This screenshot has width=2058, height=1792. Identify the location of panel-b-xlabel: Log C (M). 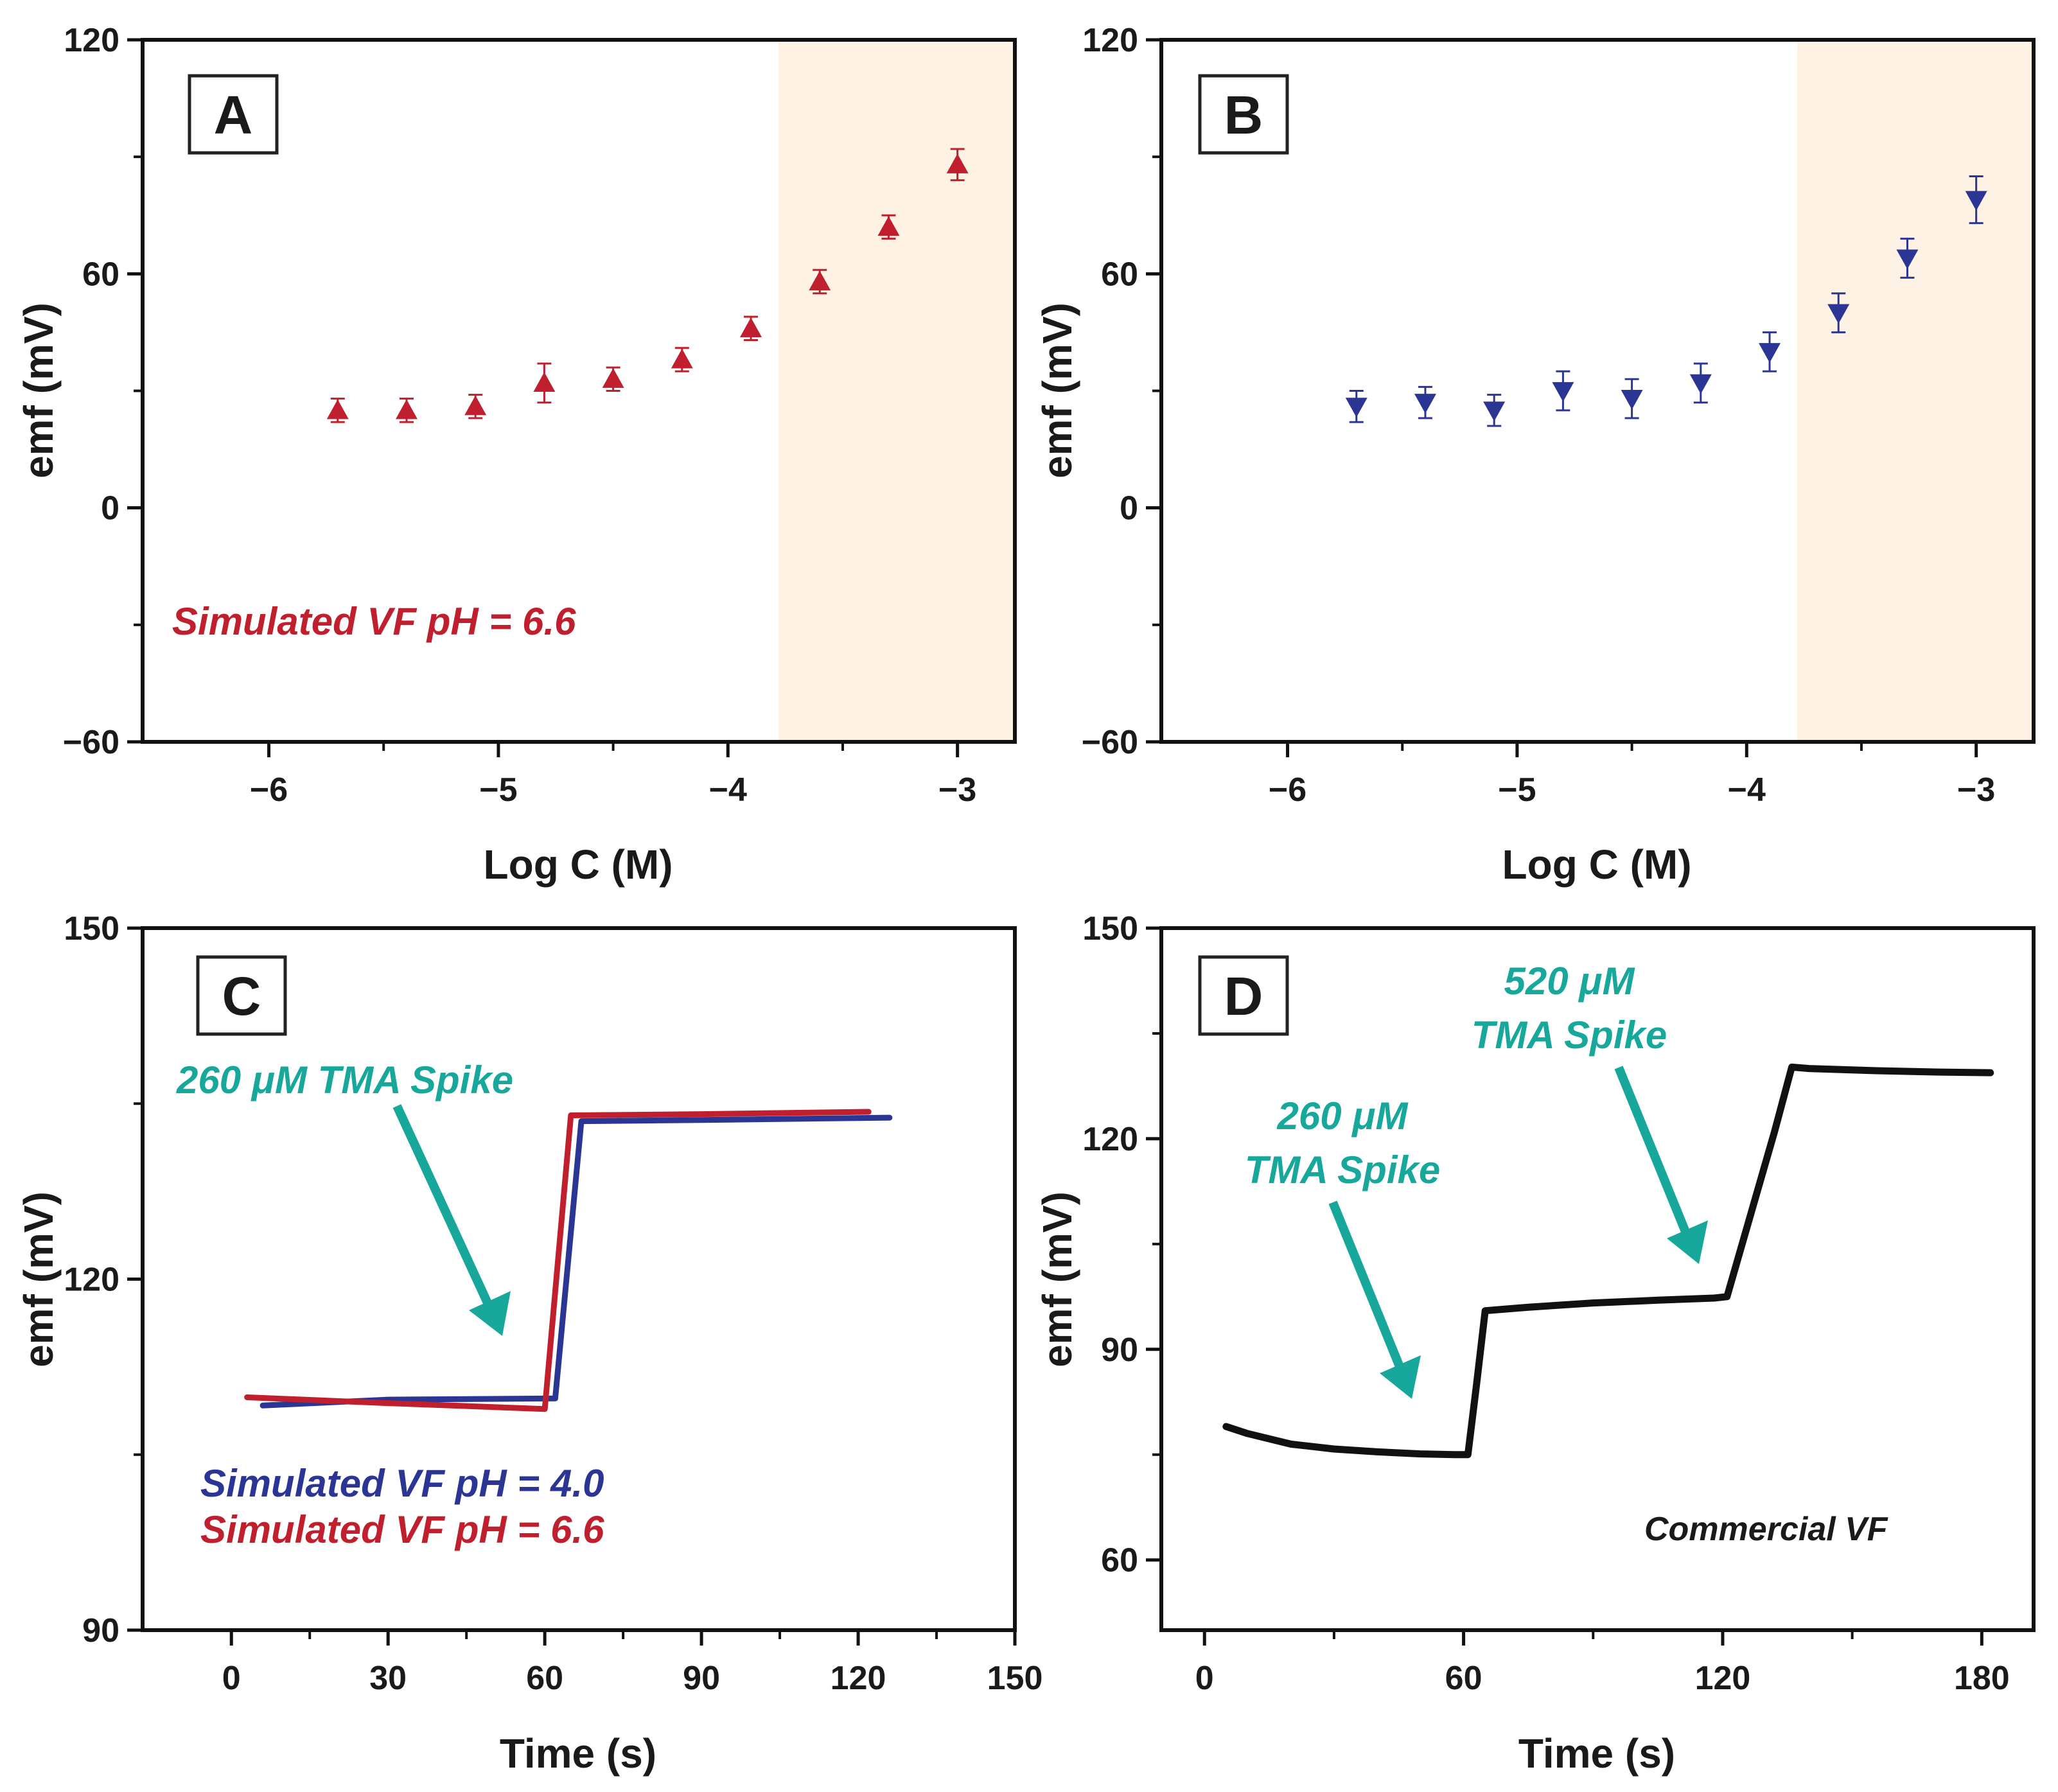
(1597, 864).